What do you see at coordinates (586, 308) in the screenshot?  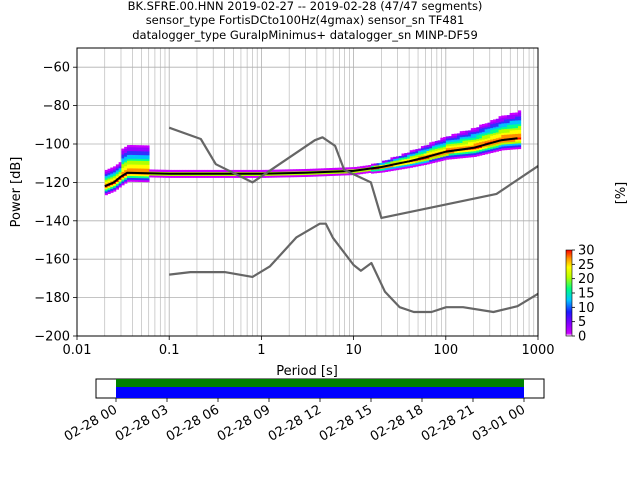 I see `colorbar-tick-label: 10` at bounding box center [586, 308].